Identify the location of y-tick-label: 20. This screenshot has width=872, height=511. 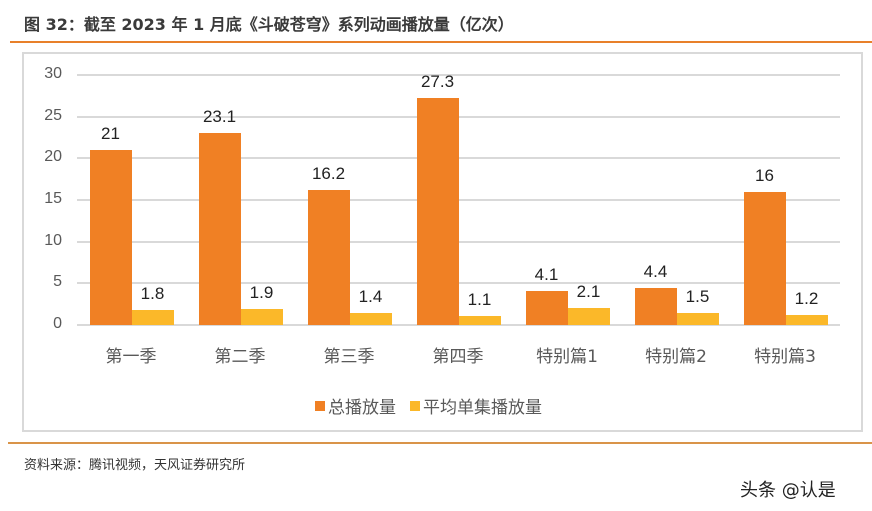
(53, 157).